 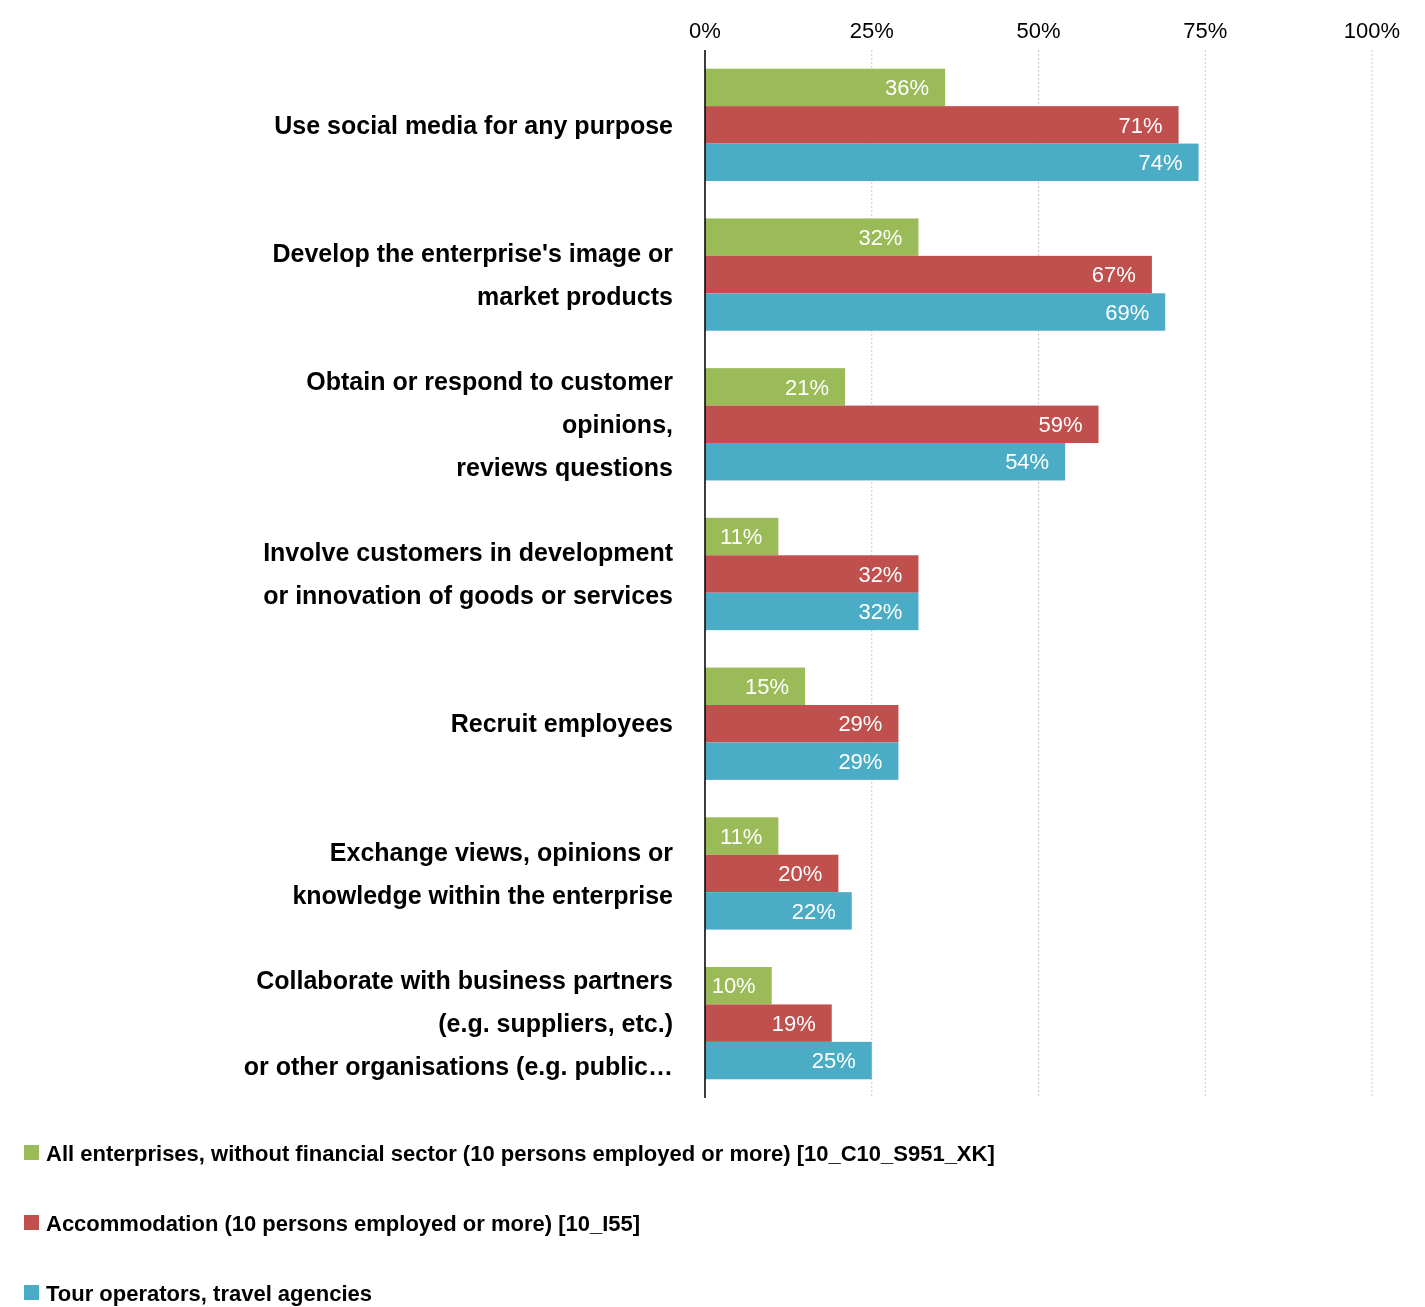 I want to click on x-tick-label: 50%, so click(x=1038, y=30).